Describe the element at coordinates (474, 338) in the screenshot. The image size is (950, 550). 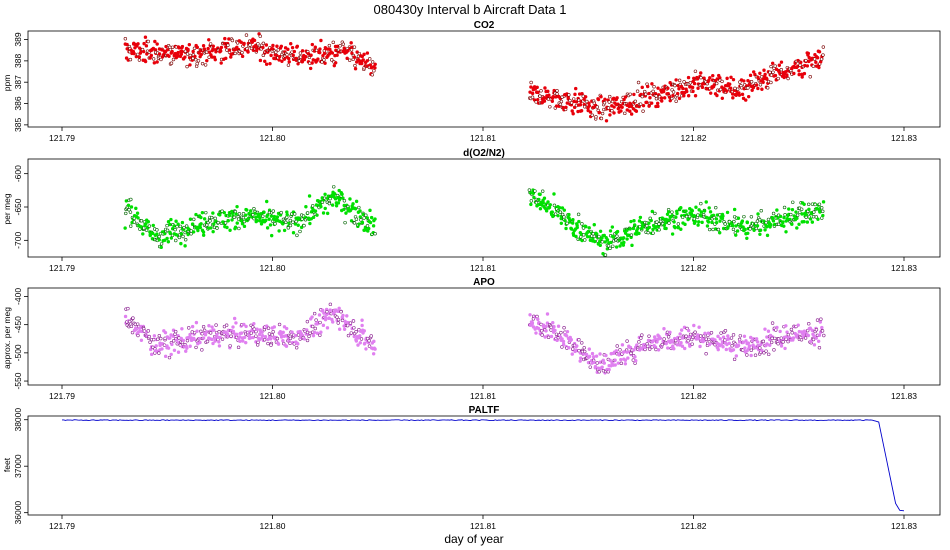
I see `points-apo` at that location.